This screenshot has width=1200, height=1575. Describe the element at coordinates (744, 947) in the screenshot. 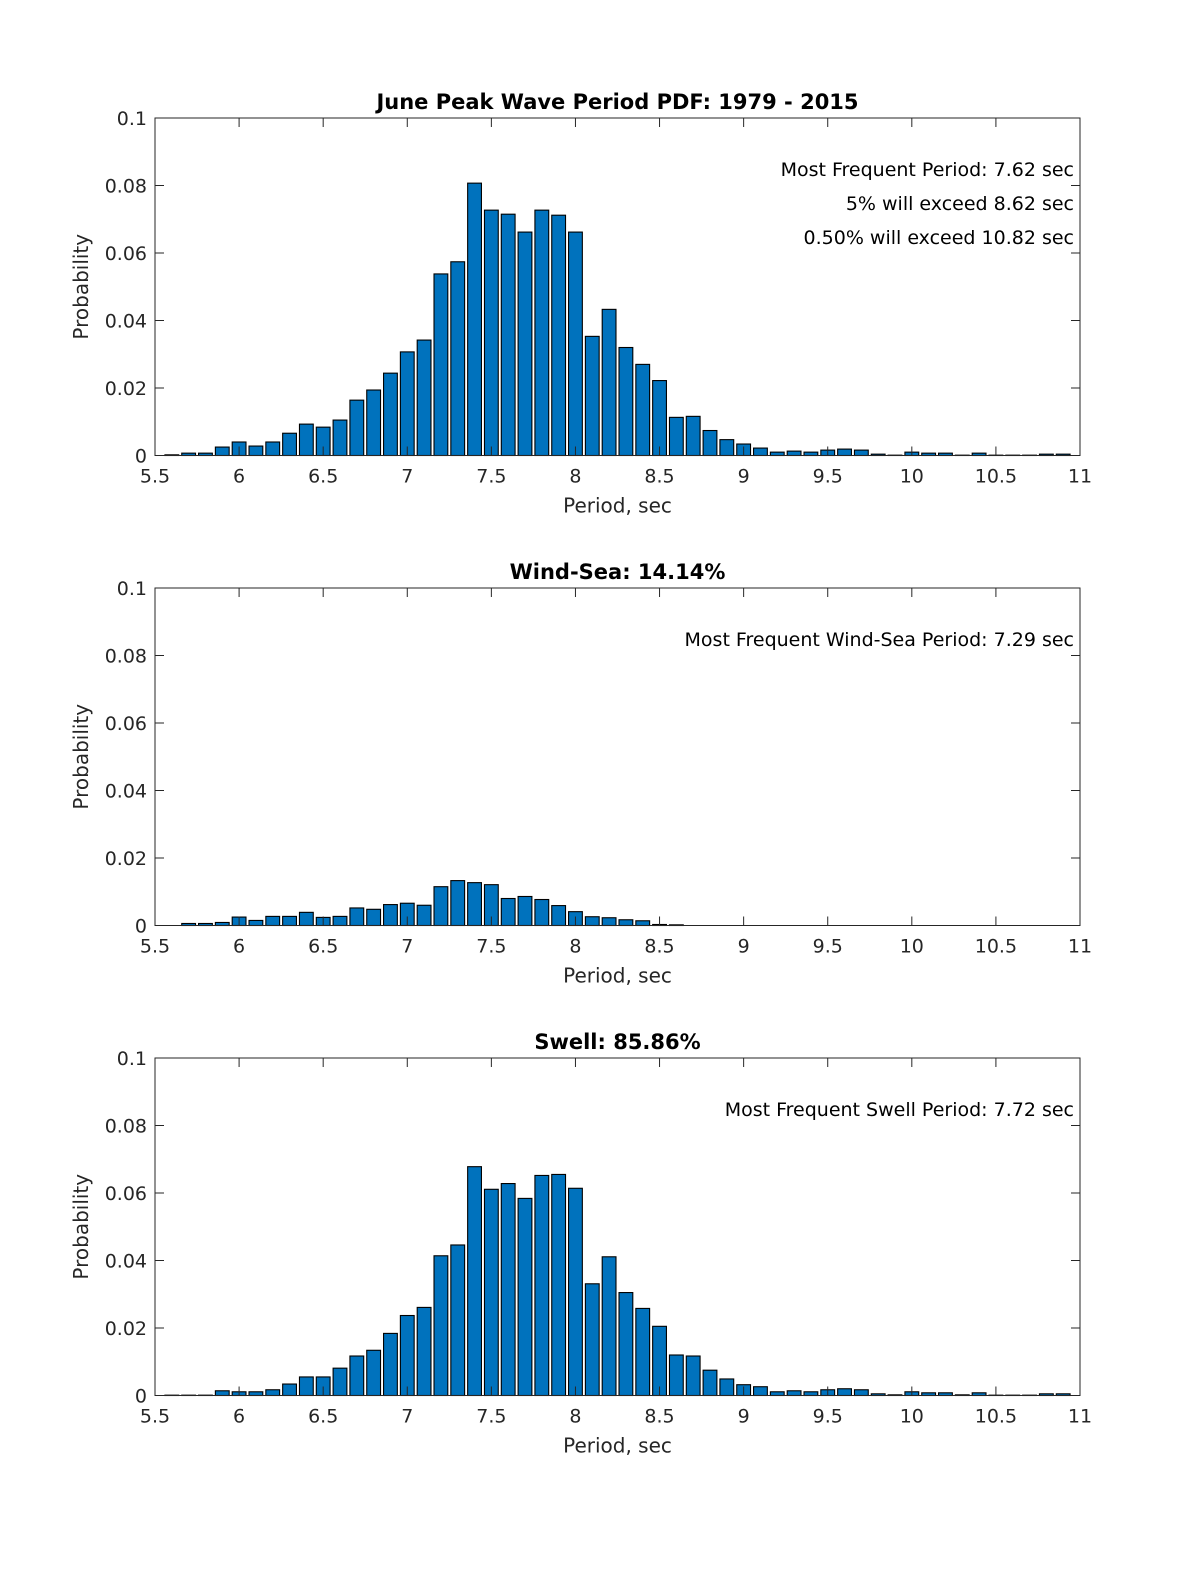

I see `x-tick-label: 9` at that location.